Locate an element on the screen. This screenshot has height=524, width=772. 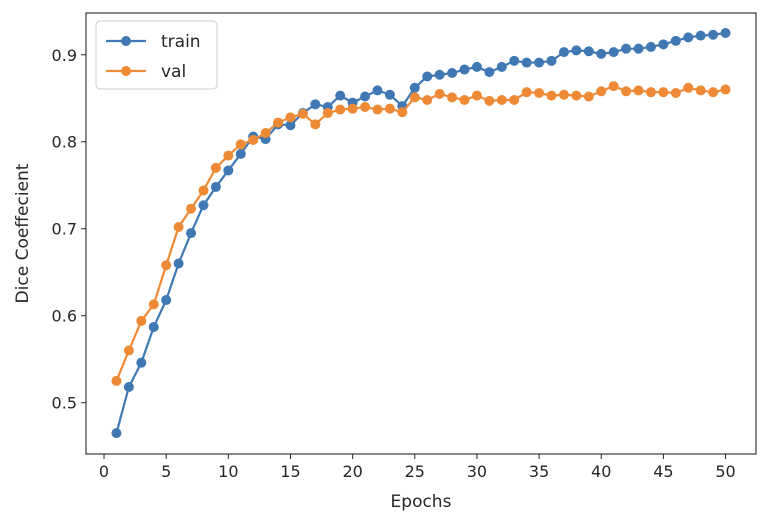
x-tick-label: 15 is located at coordinates (290, 471).